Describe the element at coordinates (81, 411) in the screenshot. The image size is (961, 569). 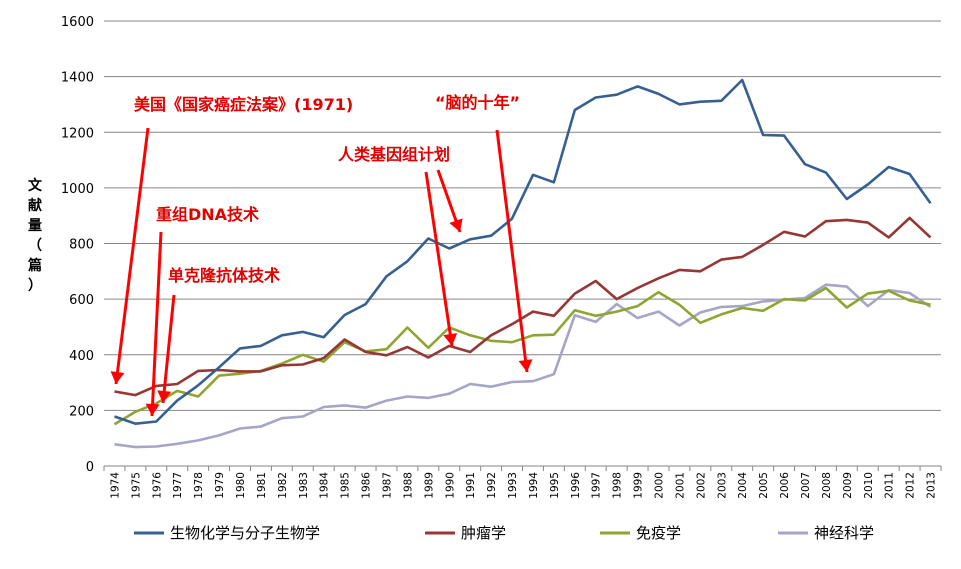
I see `y-tick-label: 200` at that location.